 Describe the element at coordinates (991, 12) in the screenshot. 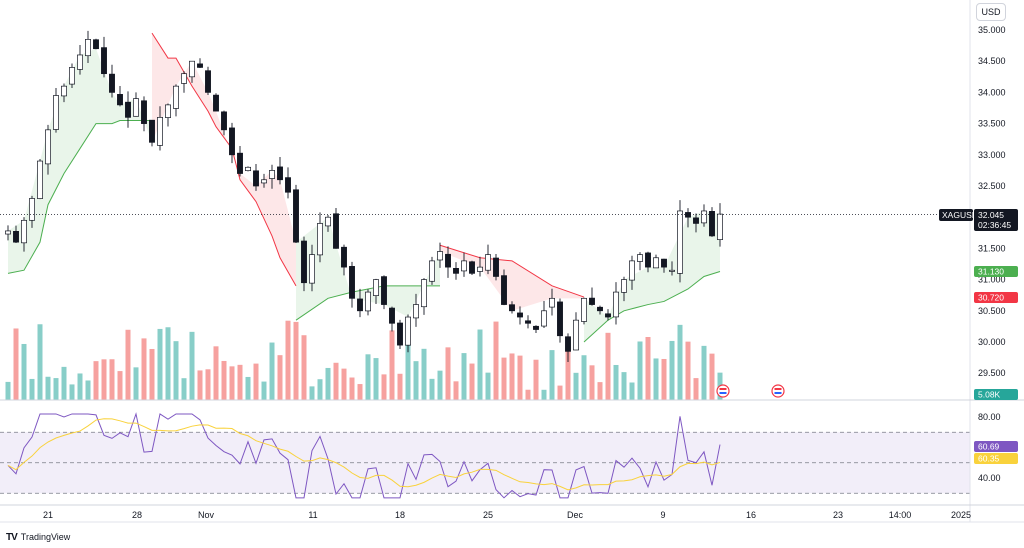

I see `currency-button: USD` at that location.